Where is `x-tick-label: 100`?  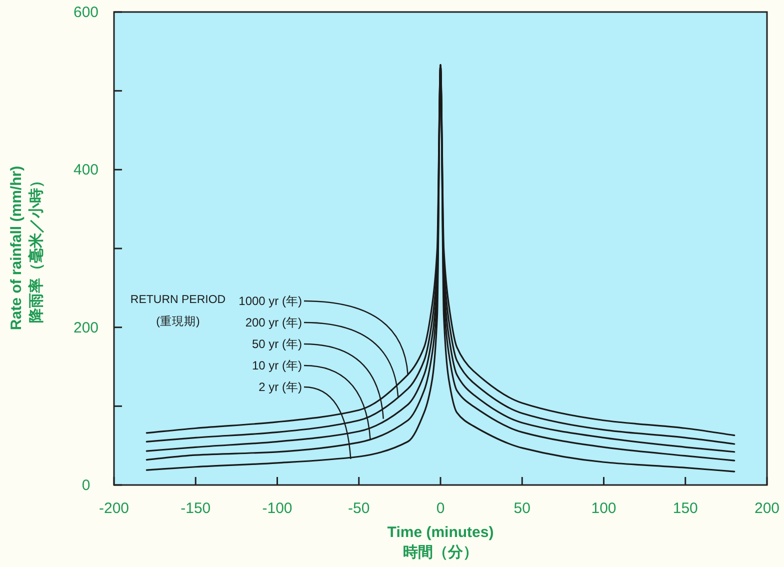
x-tick-label: 100 is located at coordinates (603, 508).